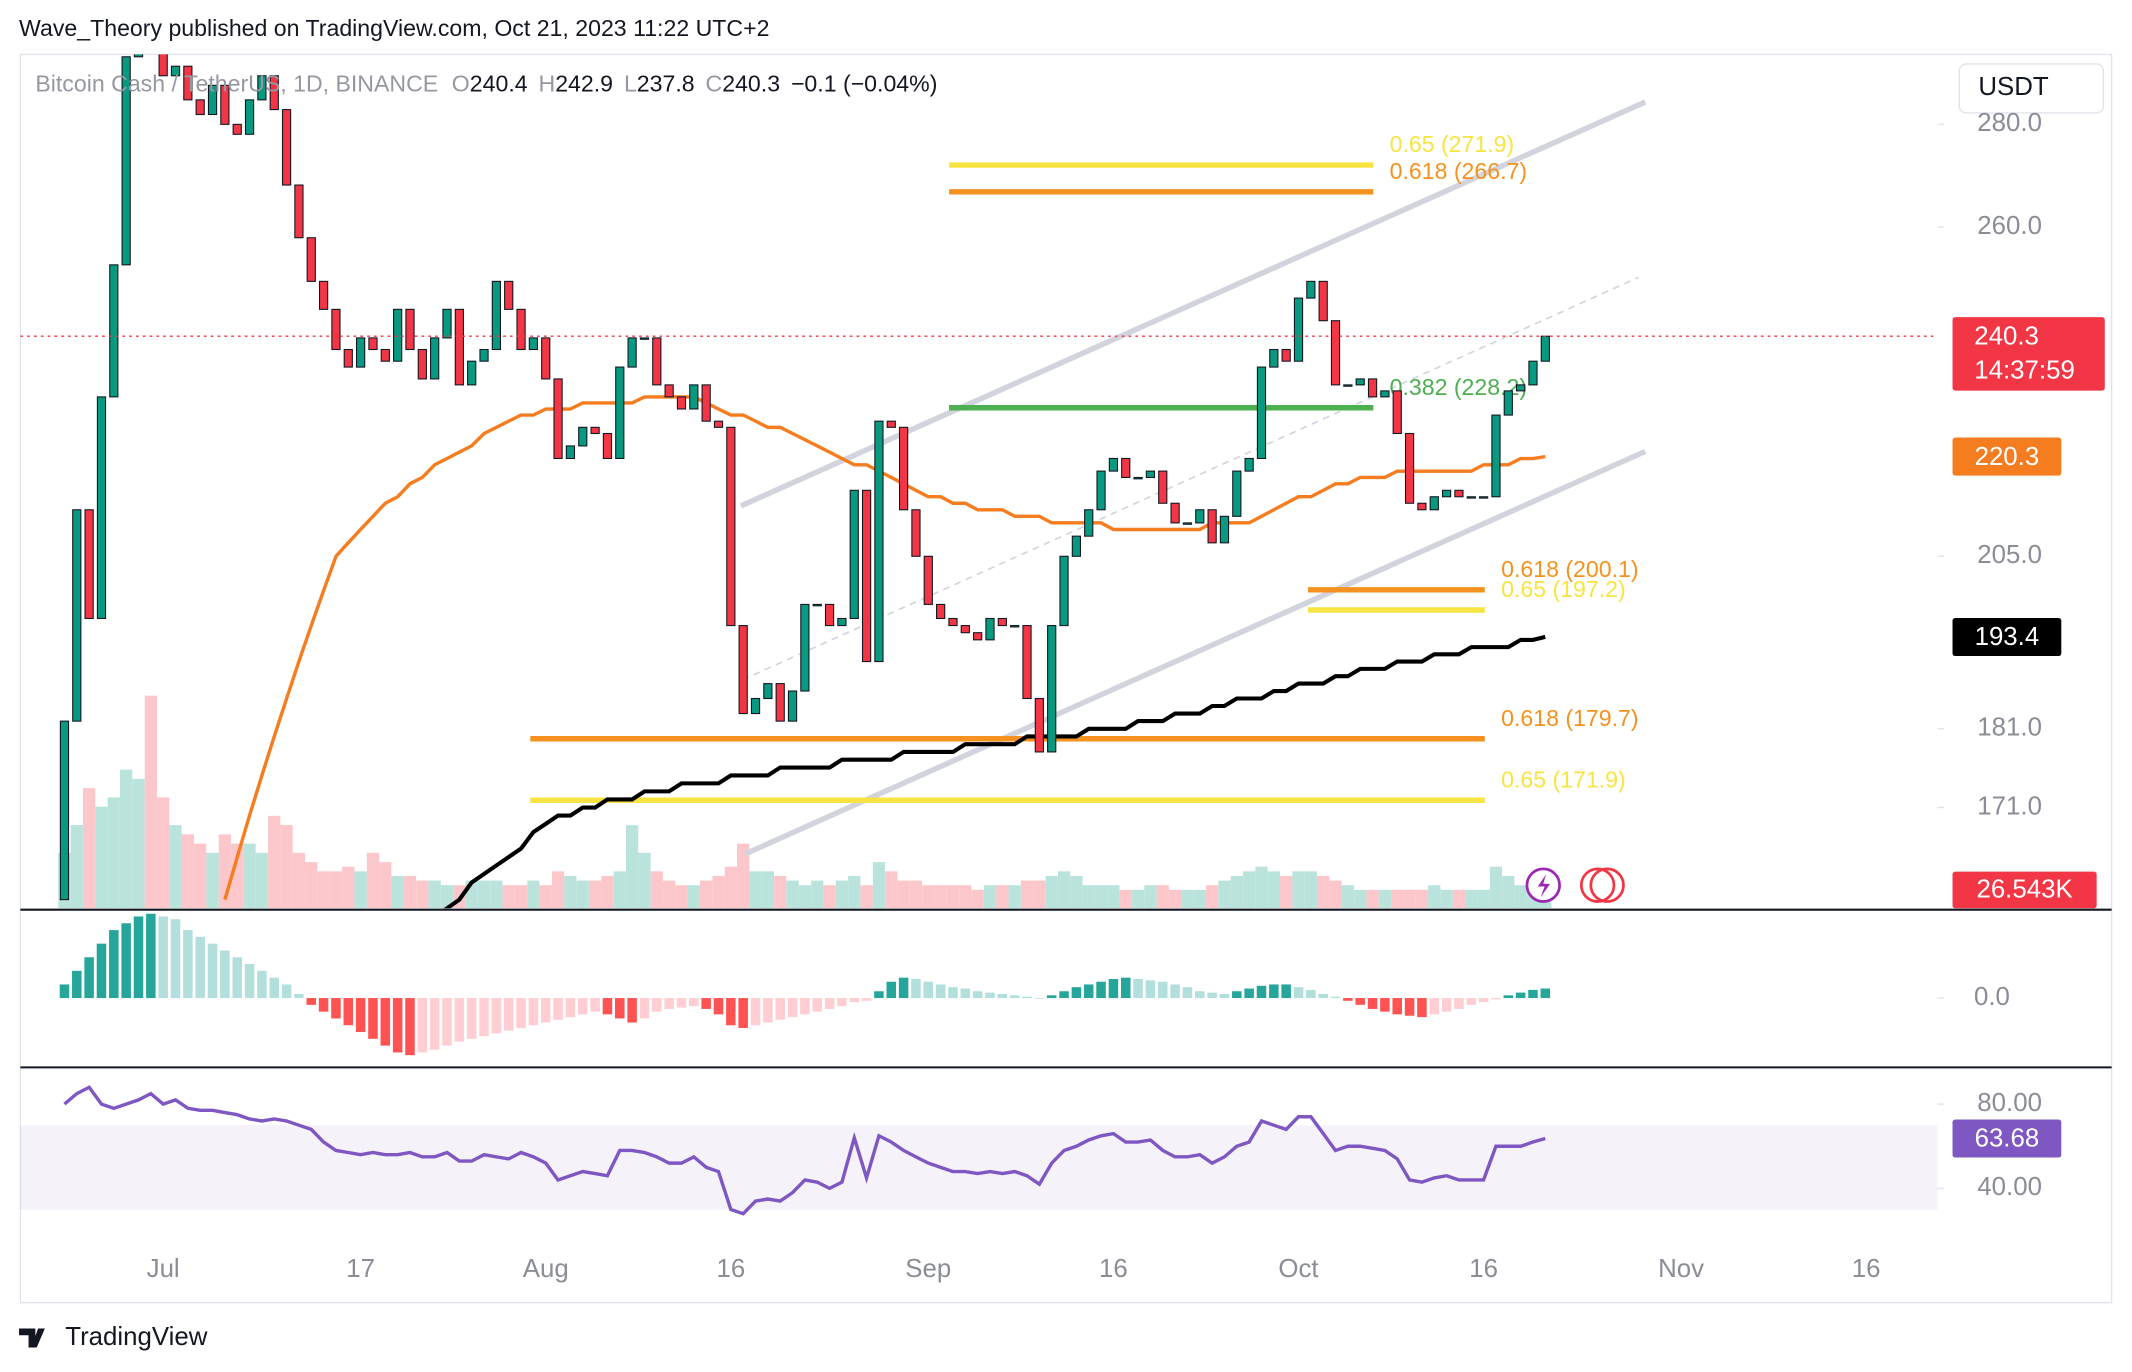 The image size is (2132, 1372). I want to click on currency-button, so click(2031, 88).